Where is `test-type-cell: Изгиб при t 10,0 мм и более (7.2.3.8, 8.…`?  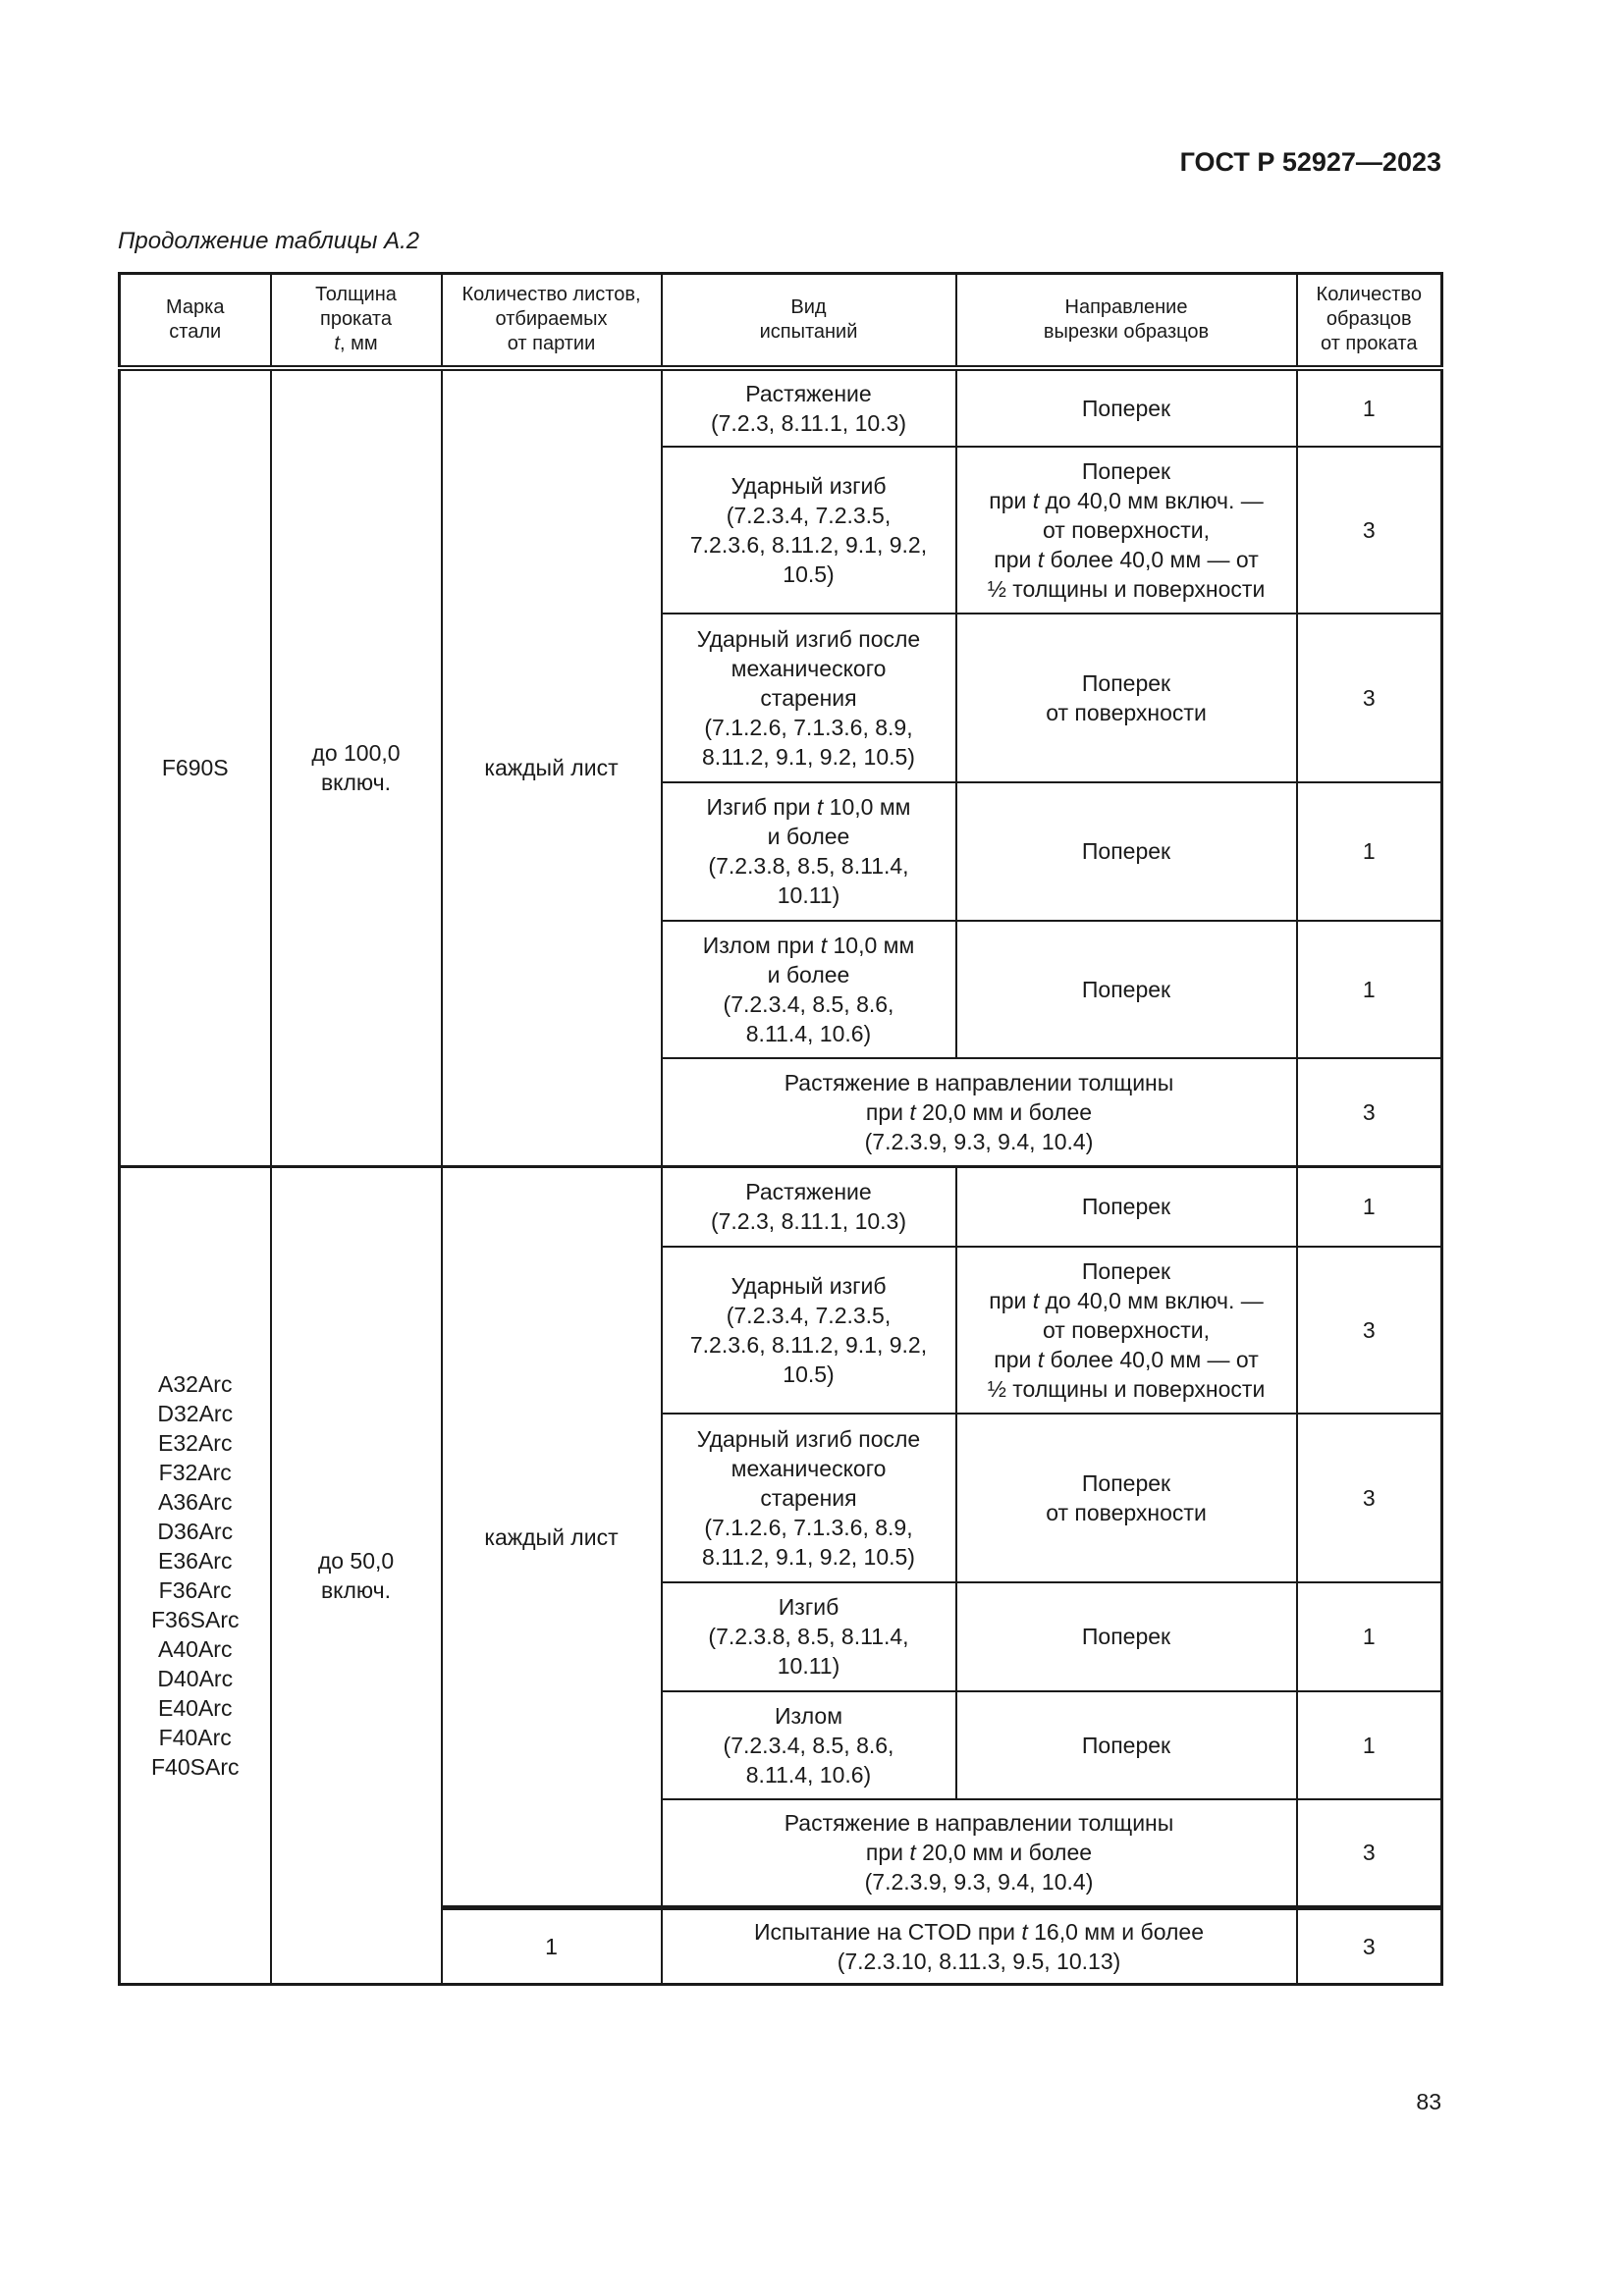 test-type-cell: Изгиб при t 10,0 мм и более (7.2.3.8, 8.… is located at coordinates (808, 851).